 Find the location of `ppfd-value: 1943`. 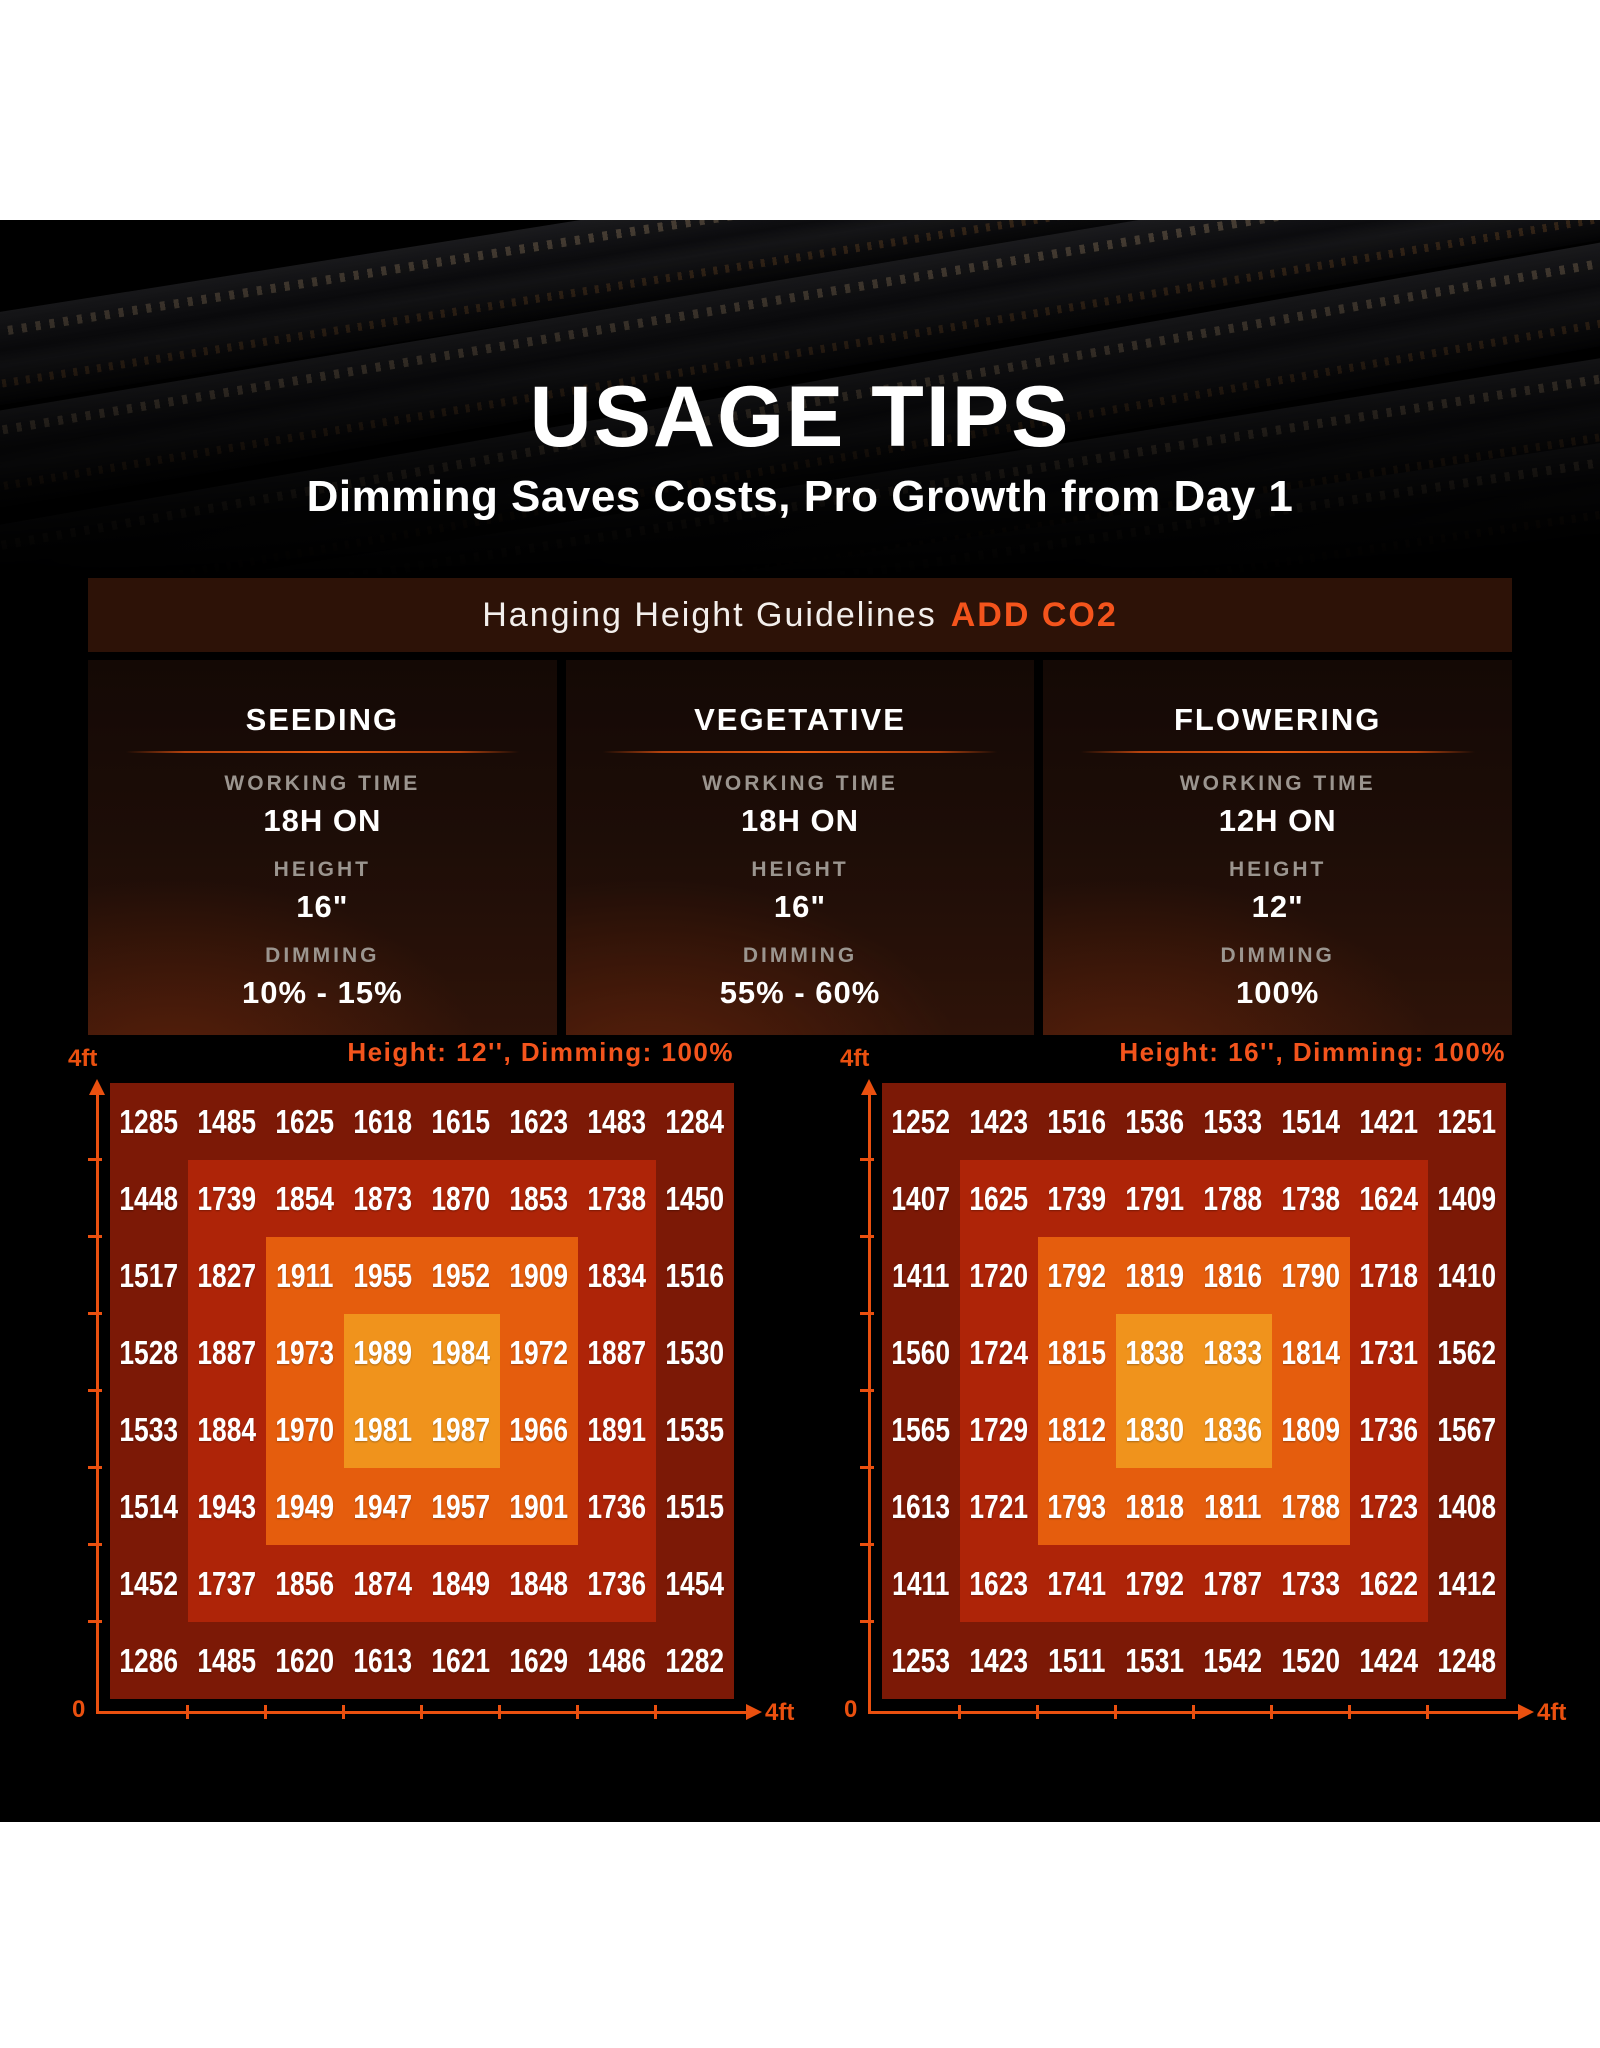

ppfd-value: 1943 is located at coordinates (227, 1506).